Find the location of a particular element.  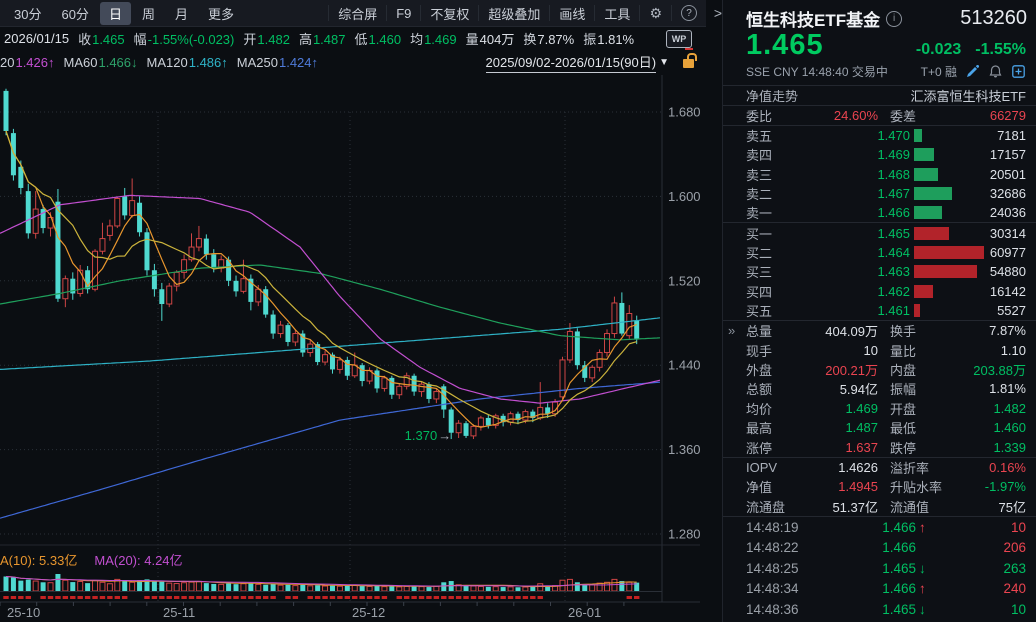

add-plus-icon is located at coordinates (1018, 71).